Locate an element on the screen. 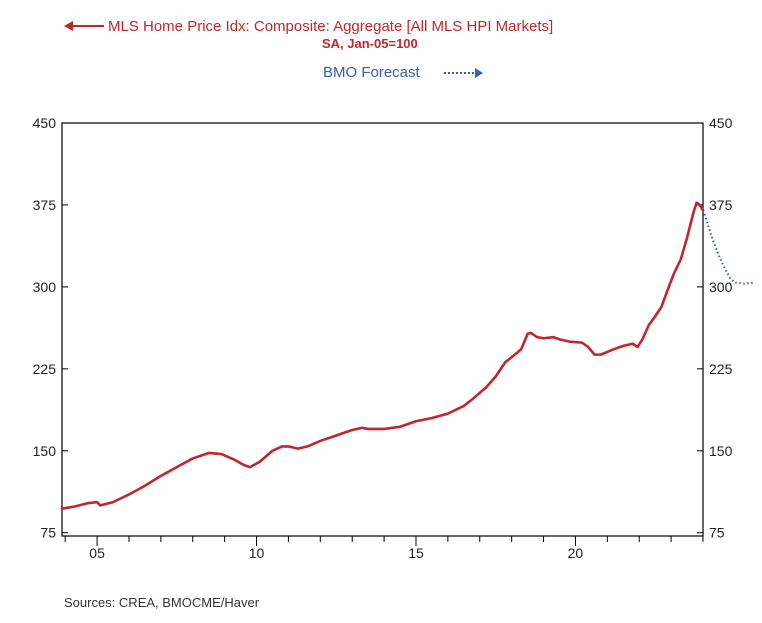  left-tick-label: 75 is located at coordinates (48, 533).